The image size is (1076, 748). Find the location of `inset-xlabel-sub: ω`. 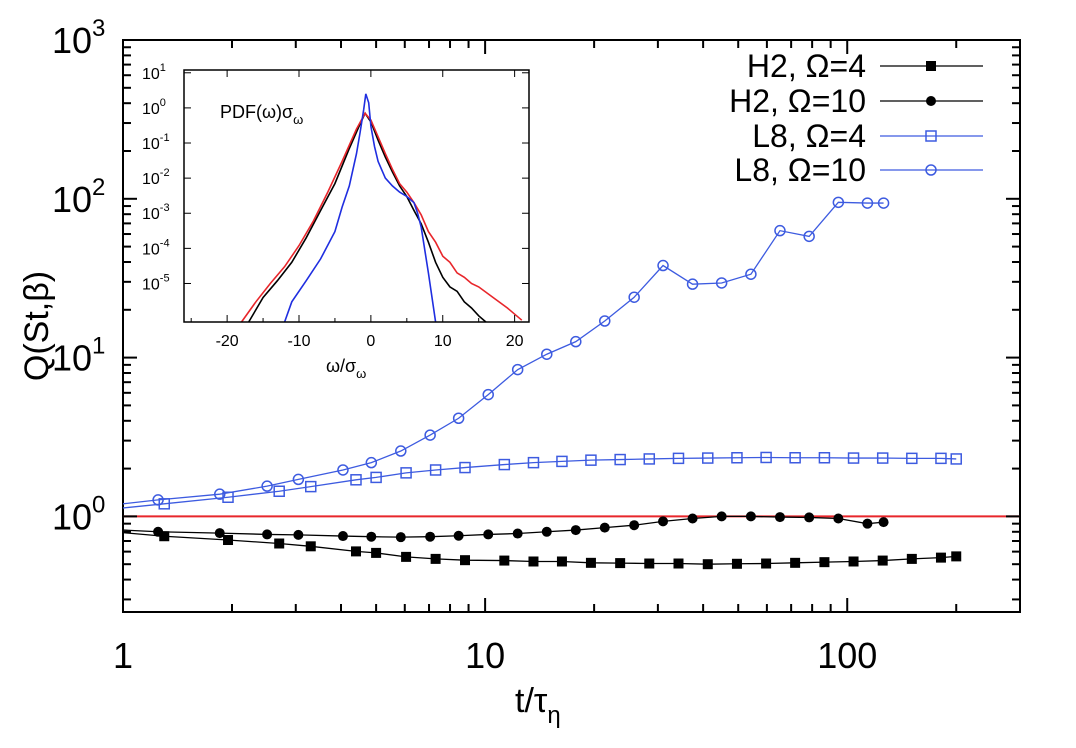

inset-xlabel-sub: ω is located at coordinates (361, 373).